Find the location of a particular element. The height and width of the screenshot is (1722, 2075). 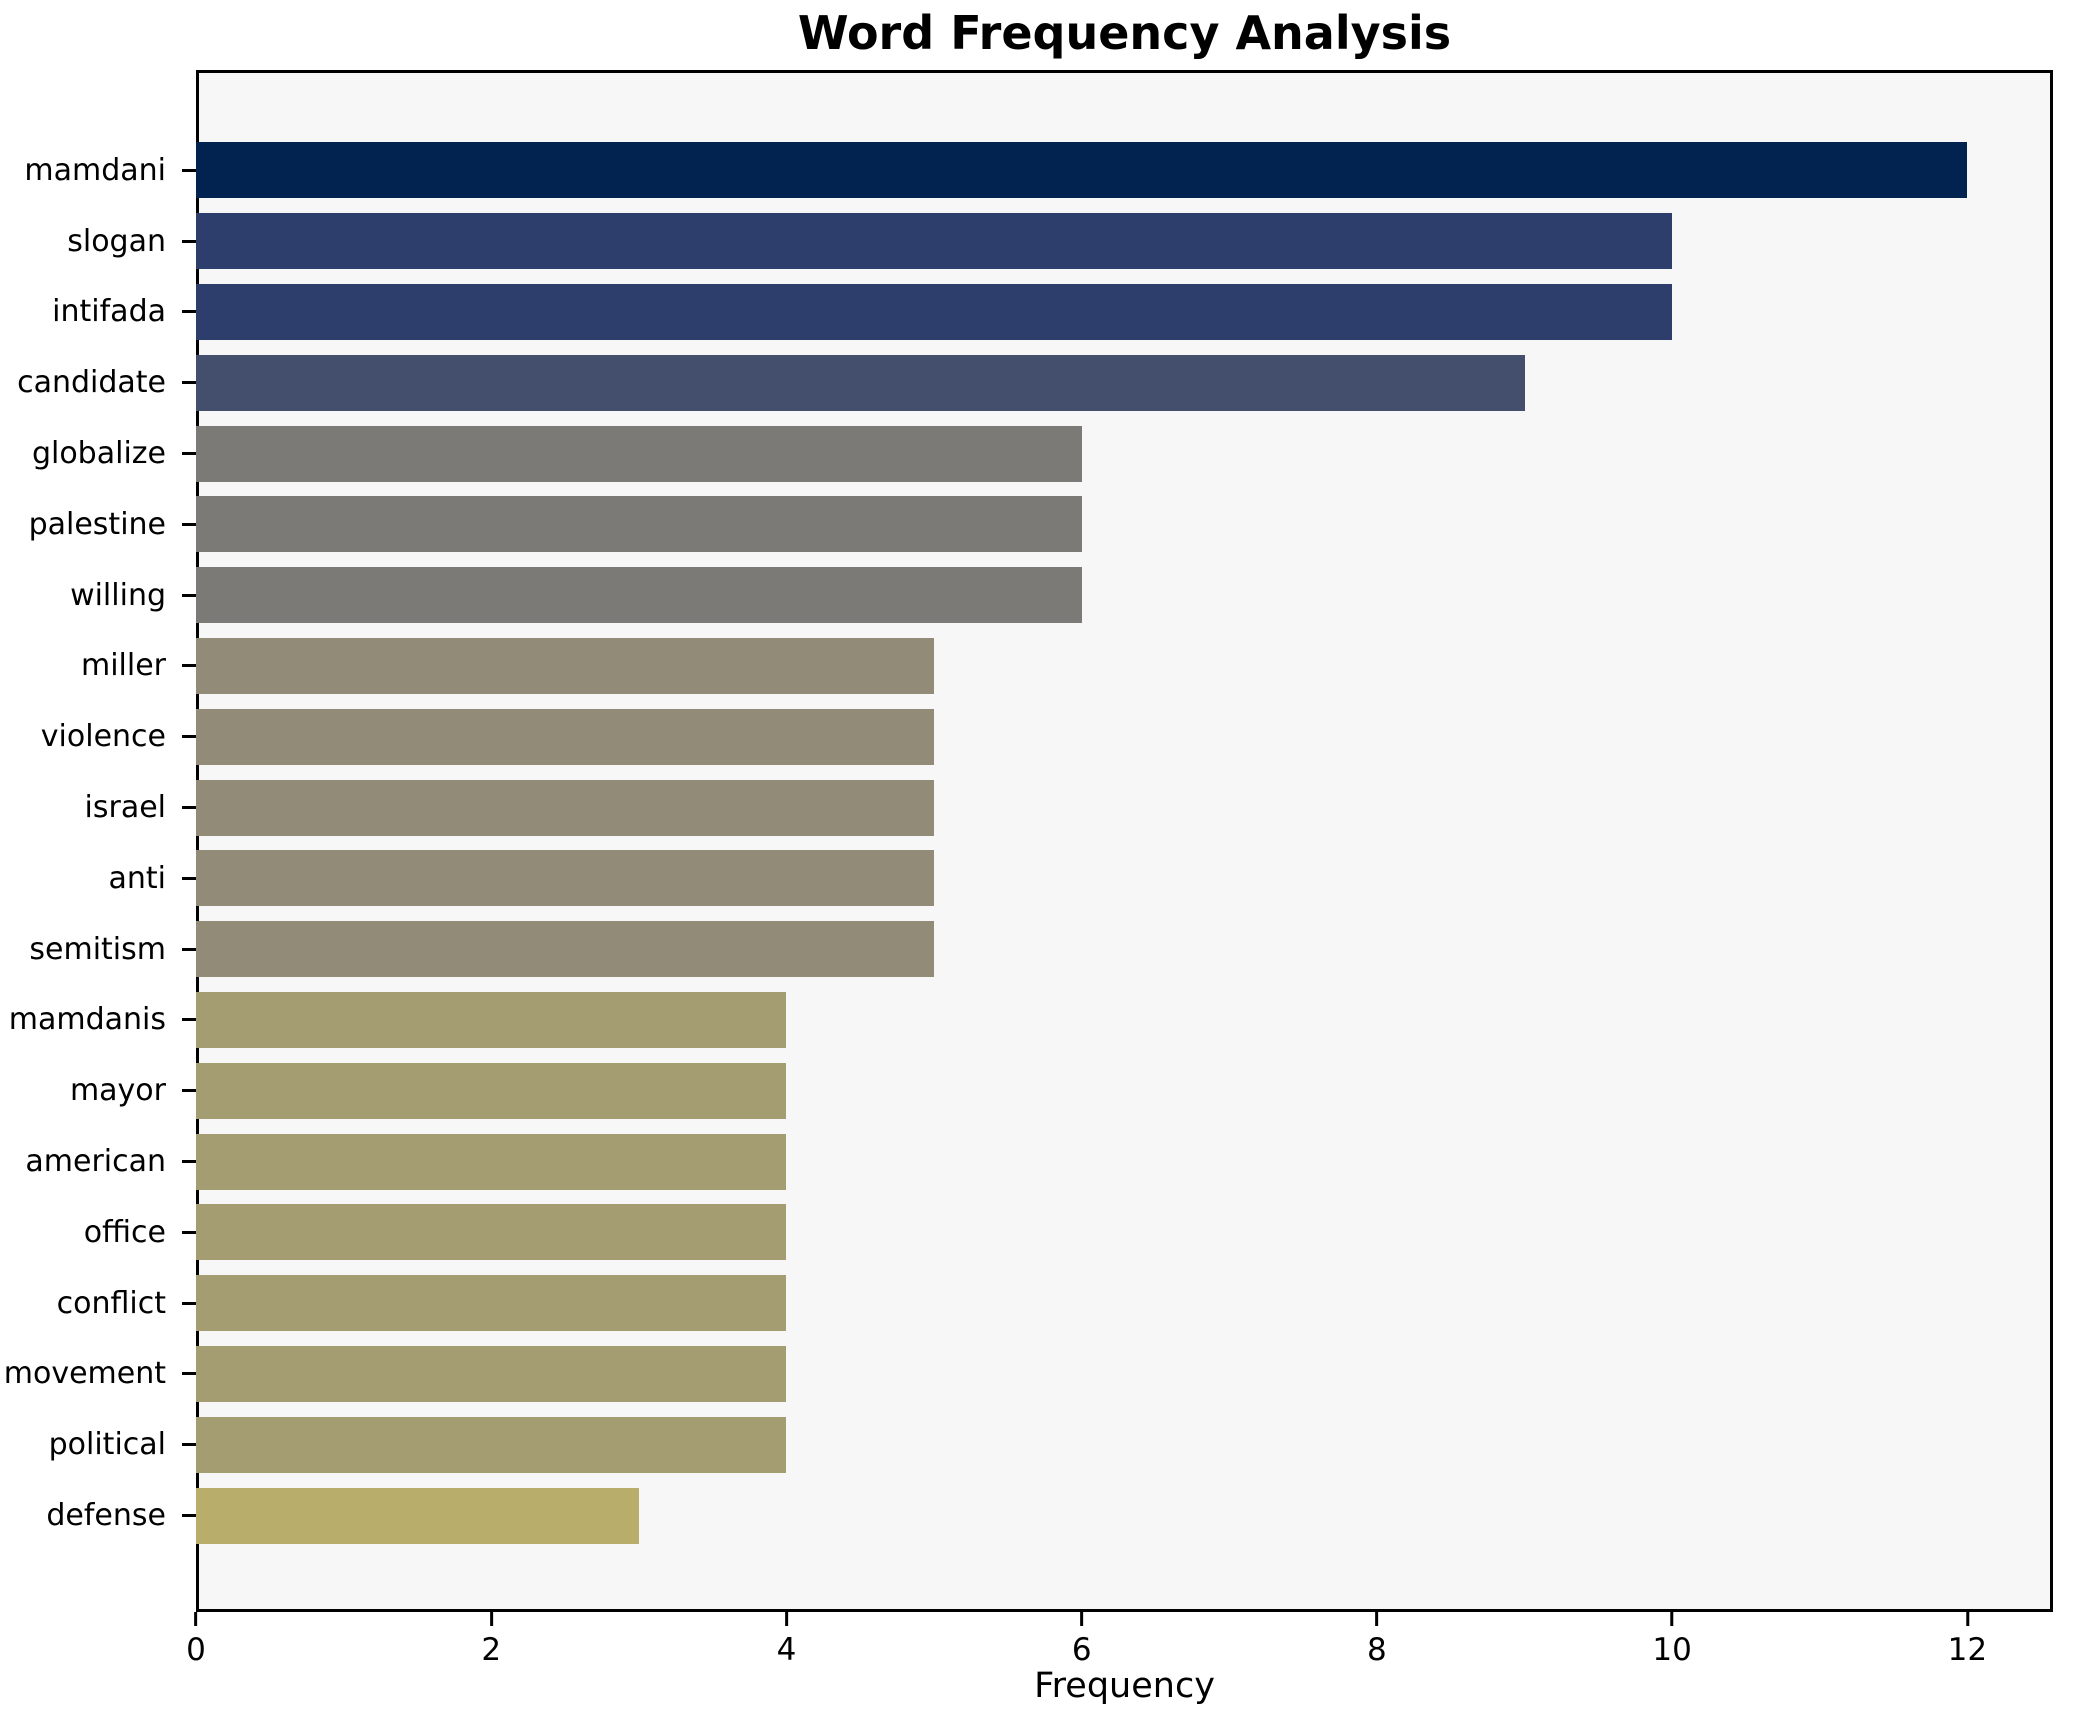

bar-row: willing is located at coordinates (1026, 595).